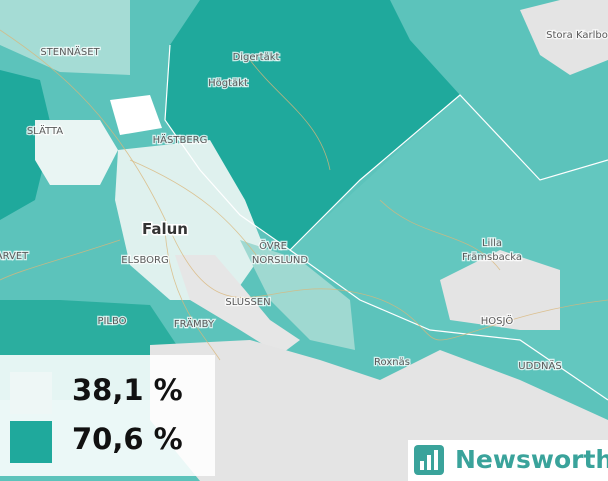 Image resolution: width=608 pixels, height=481 pixels. I want to click on place-label: Främsbacka, so click(492, 257).